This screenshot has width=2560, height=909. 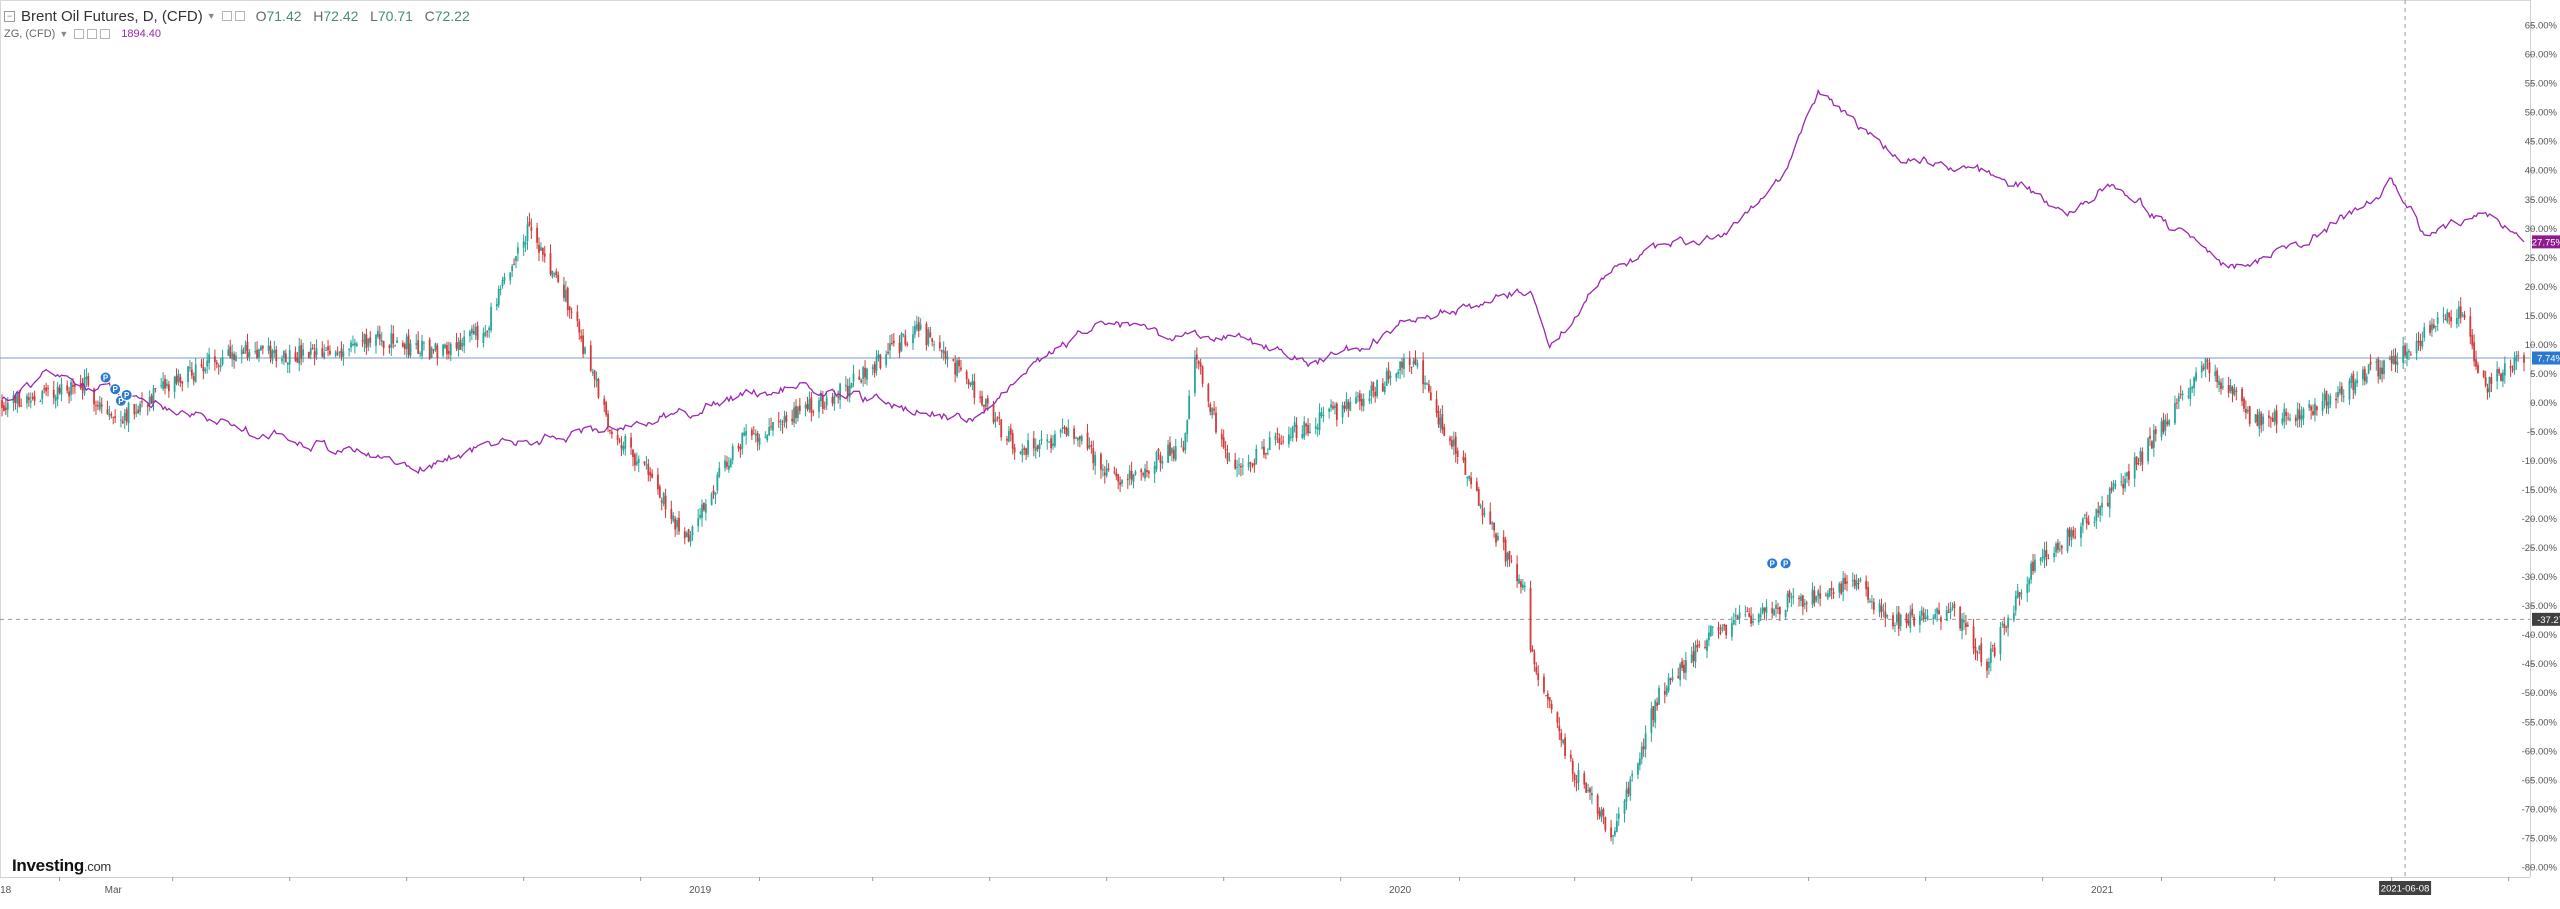 What do you see at coordinates (9, 16) in the screenshot?
I see `collapse-legend-icon: −` at bounding box center [9, 16].